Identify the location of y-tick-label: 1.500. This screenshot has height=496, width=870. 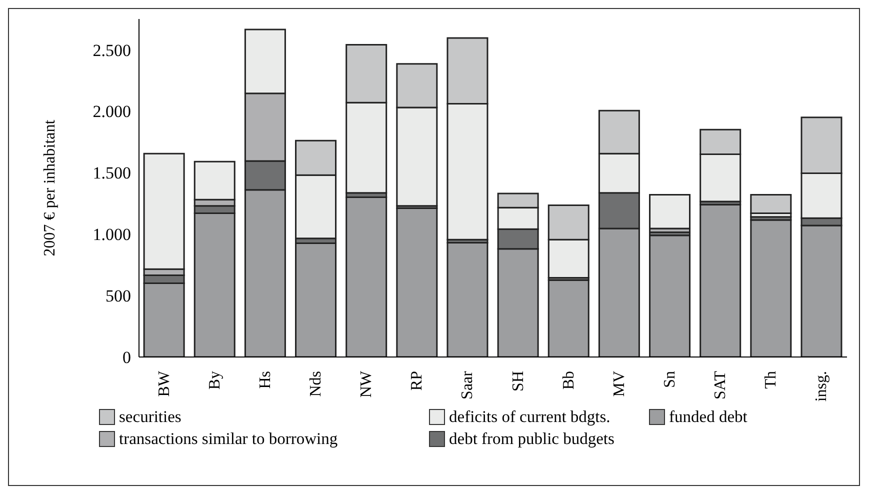
(111, 173).